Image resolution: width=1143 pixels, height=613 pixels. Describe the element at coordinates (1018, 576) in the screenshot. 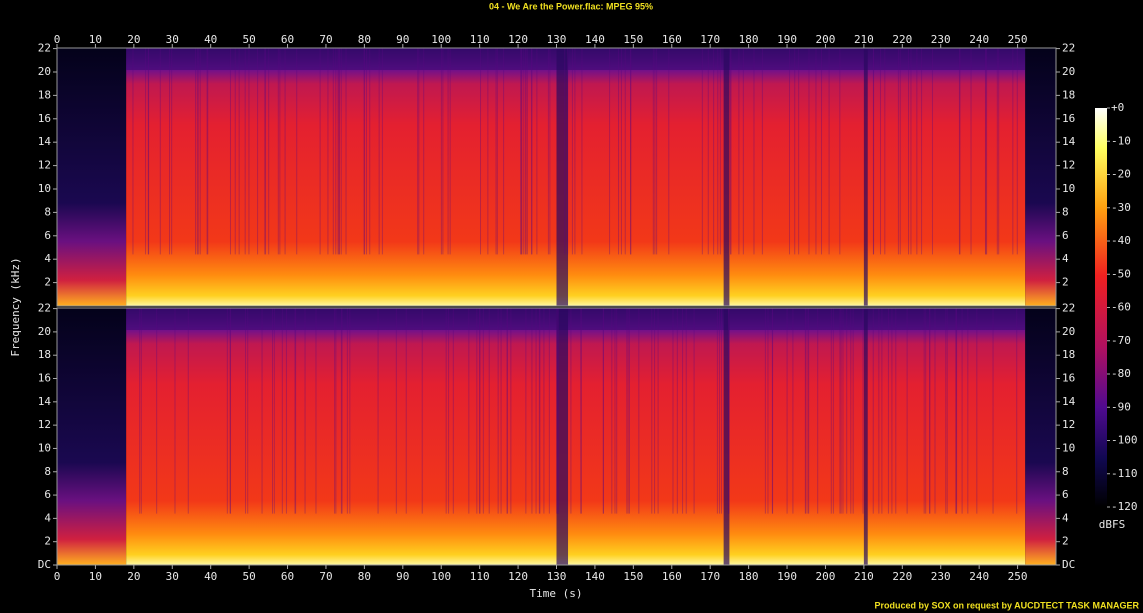

I see `x-tick-label: 250` at that location.